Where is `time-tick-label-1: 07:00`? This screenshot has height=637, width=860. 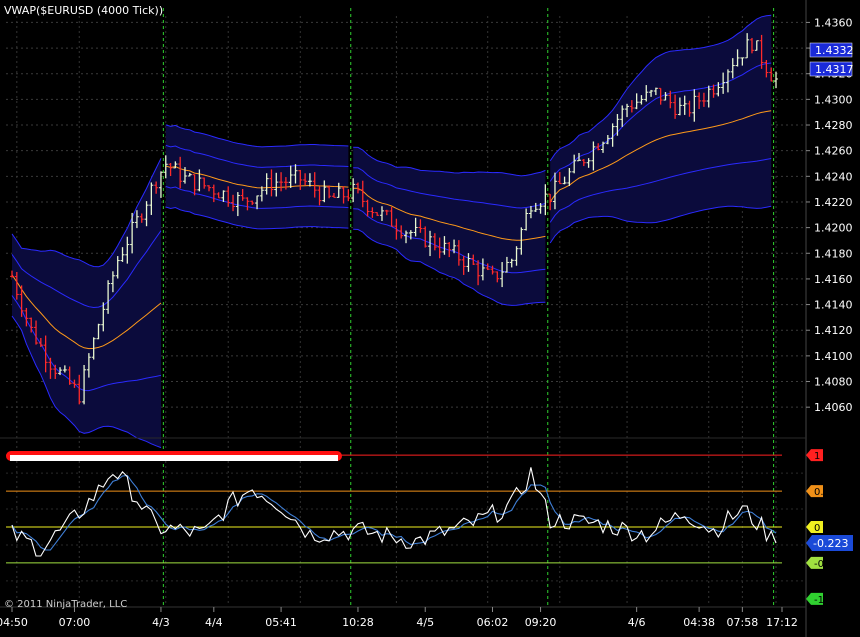 time-tick-label-1: 07:00 is located at coordinates (75, 622).